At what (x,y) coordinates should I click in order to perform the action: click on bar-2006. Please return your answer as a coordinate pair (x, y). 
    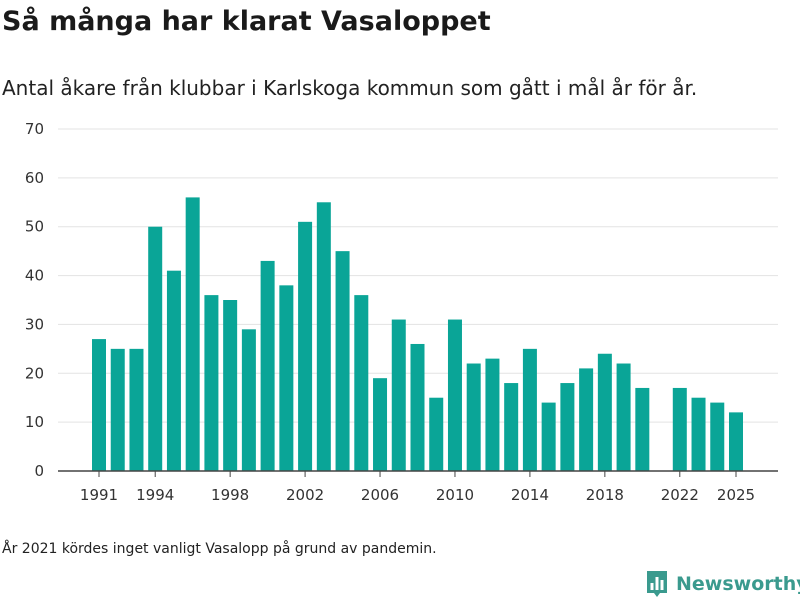
    Looking at the image, I should click on (380, 424).